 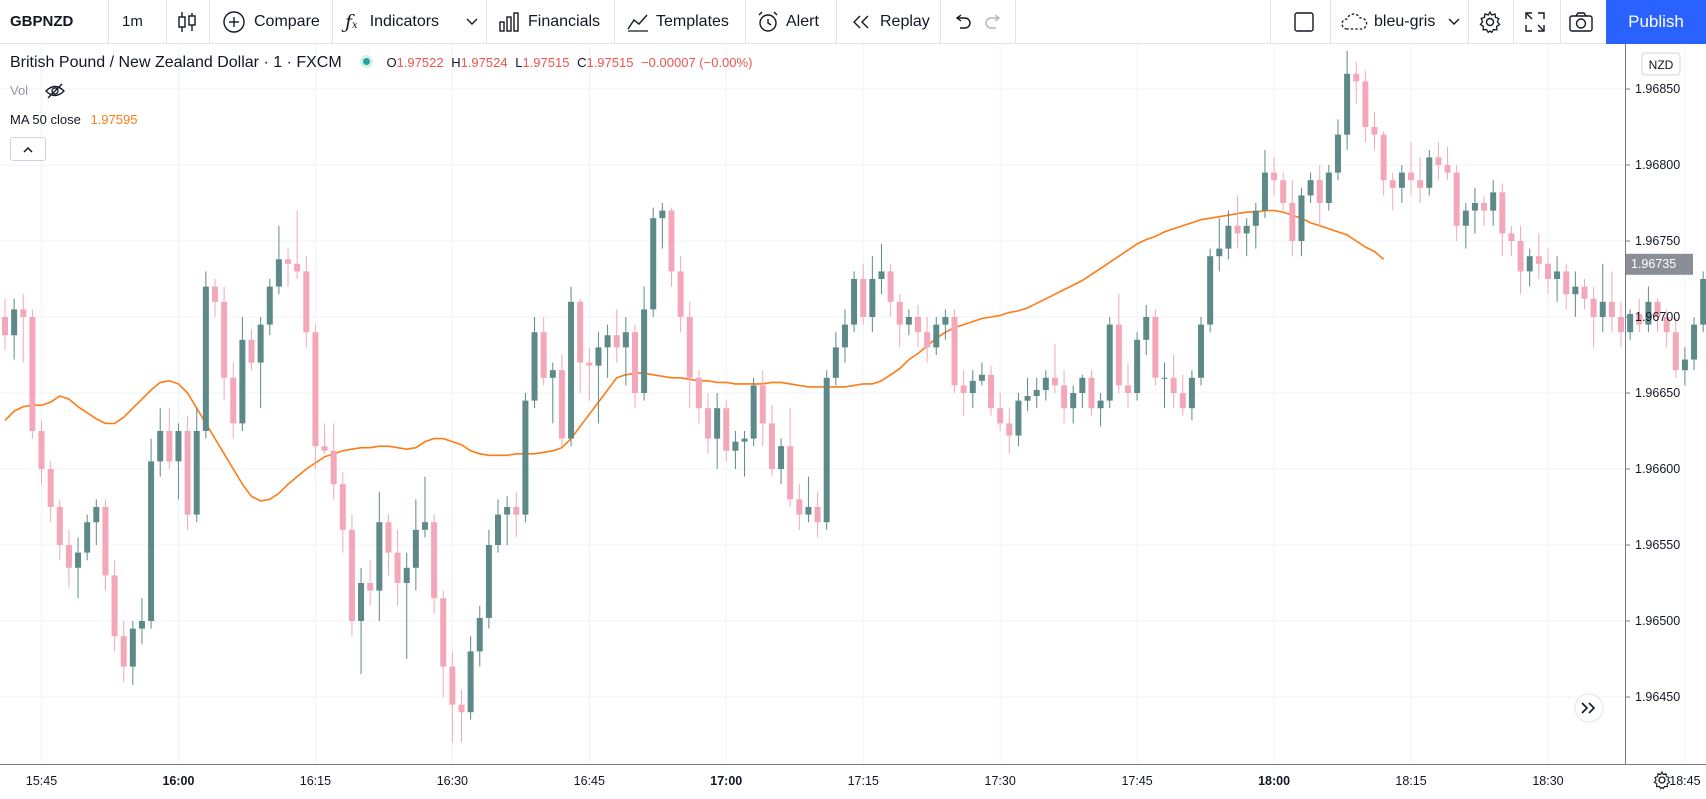 What do you see at coordinates (1490, 21) in the screenshot?
I see `settings-button` at bounding box center [1490, 21].